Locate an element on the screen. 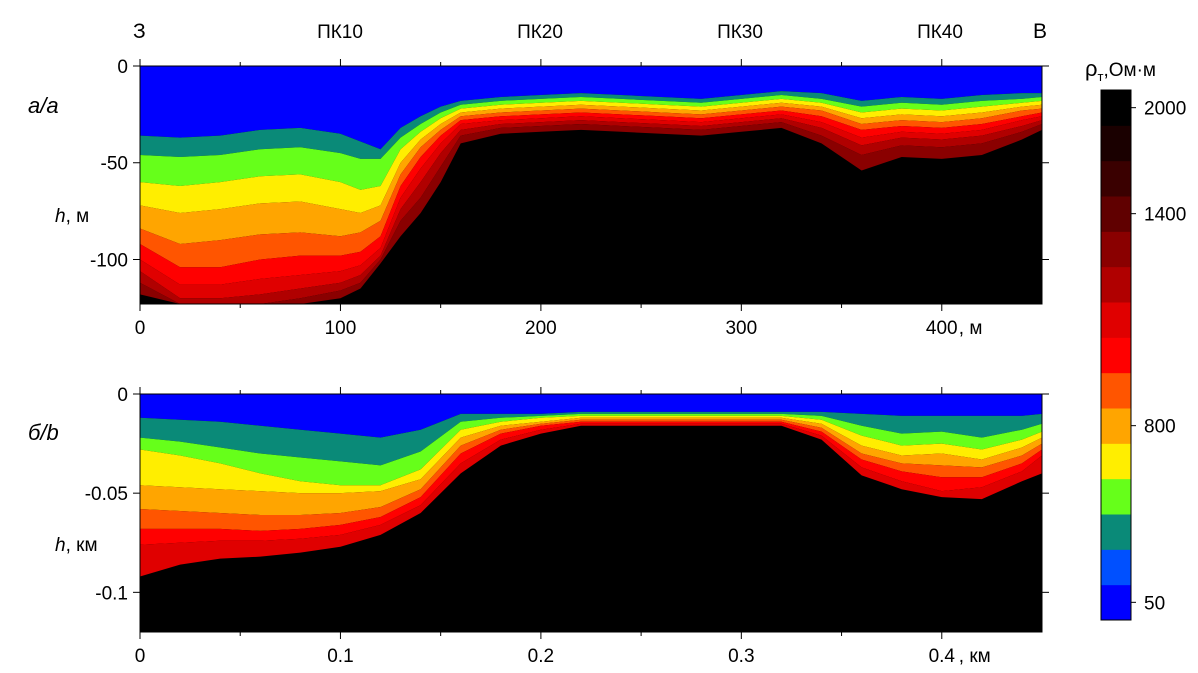 This screenshot has width=1198, height=673. picket-label-pk20: ПК20 is located at coordinates (540, 32).